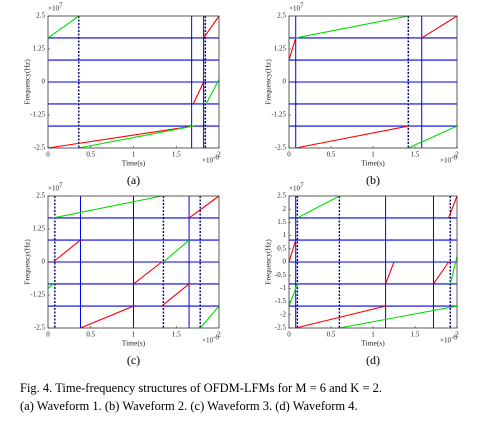  What do you see at coordinates (285, 235) in the screenshot?
I see `y-tick-label: 1` at bounding box center [285, 235].